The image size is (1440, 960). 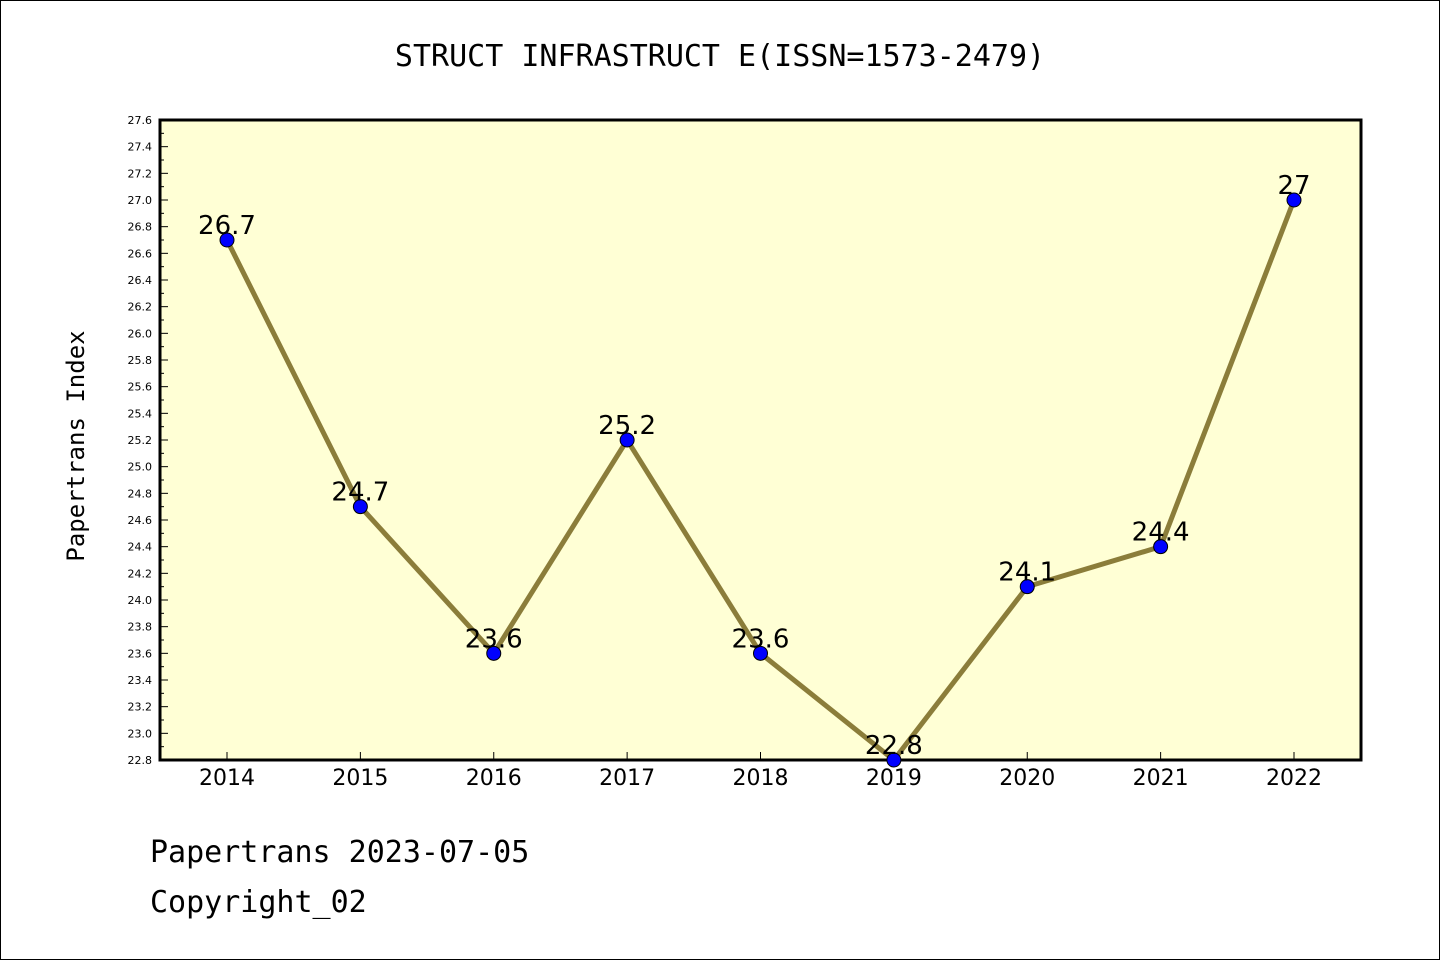 What do you see at coordinates (258, 902) in the screenshot?
I see `footer-copyright: Copyright_02` at bounding box center [258, 902].